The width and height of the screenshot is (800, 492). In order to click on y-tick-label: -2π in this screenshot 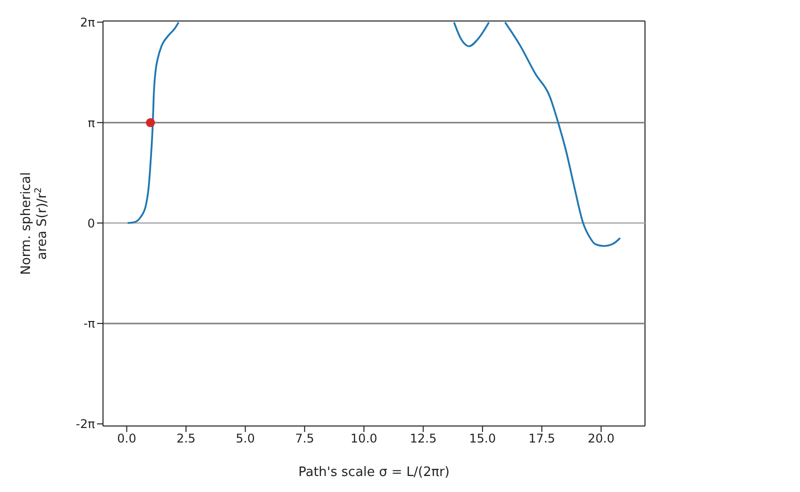, I will do `click(85, 424)`.